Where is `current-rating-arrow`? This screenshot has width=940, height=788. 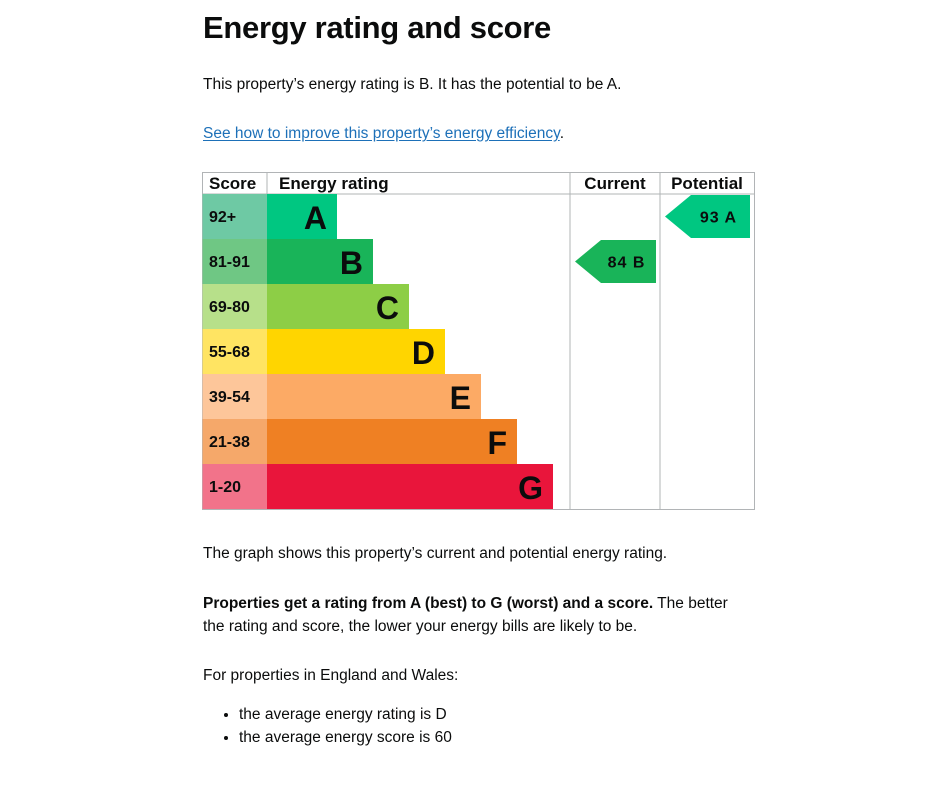 current-rating-arrow is located at coordinates (615, 261).